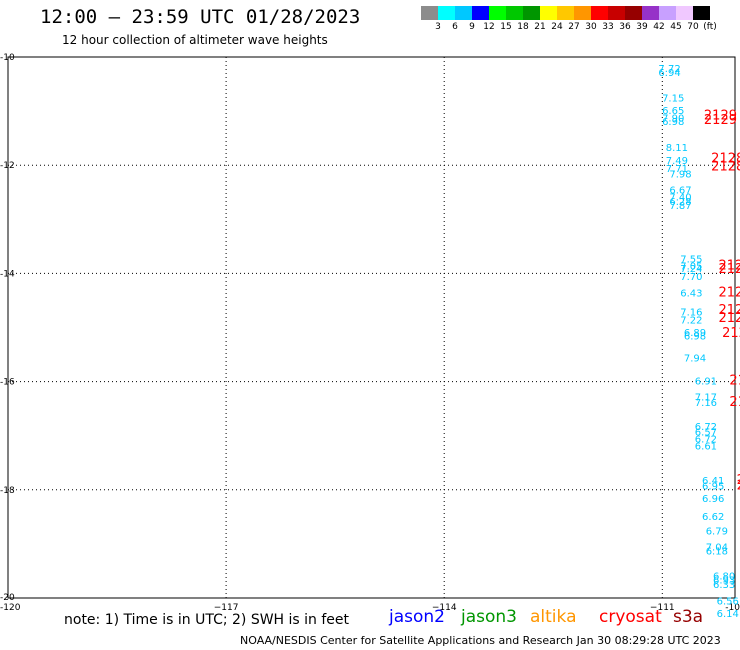  What do you see at coordinates (444, 608) in the screenshot?
I see `x-tick-label: −114` at bounding box center [444, 608].